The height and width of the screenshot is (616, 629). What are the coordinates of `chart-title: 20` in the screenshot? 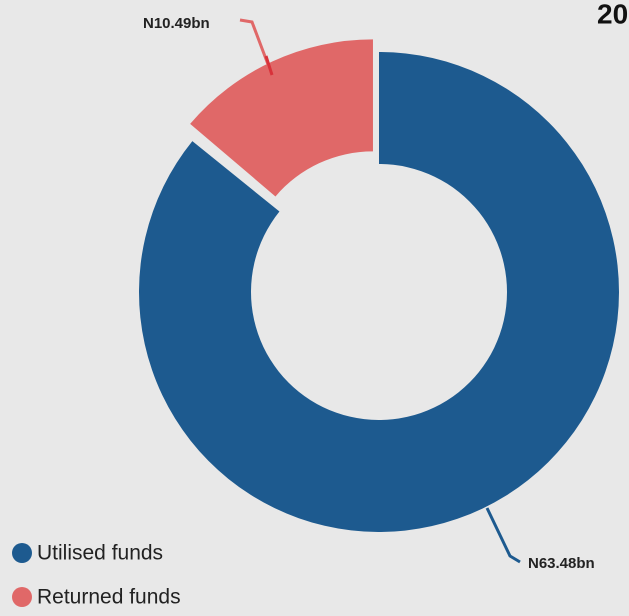 It's located at (612, 14).